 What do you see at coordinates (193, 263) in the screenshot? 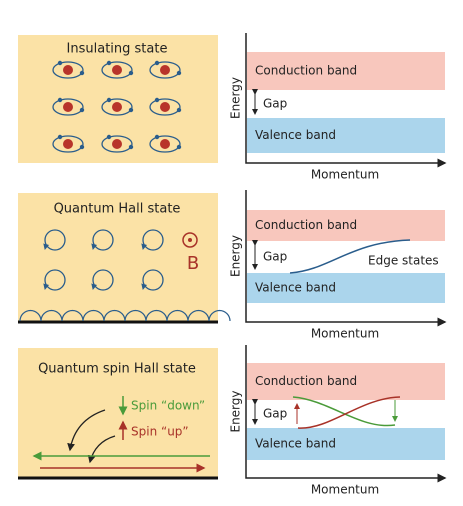
I see `field-label: B` at bounding box center [193, 263].